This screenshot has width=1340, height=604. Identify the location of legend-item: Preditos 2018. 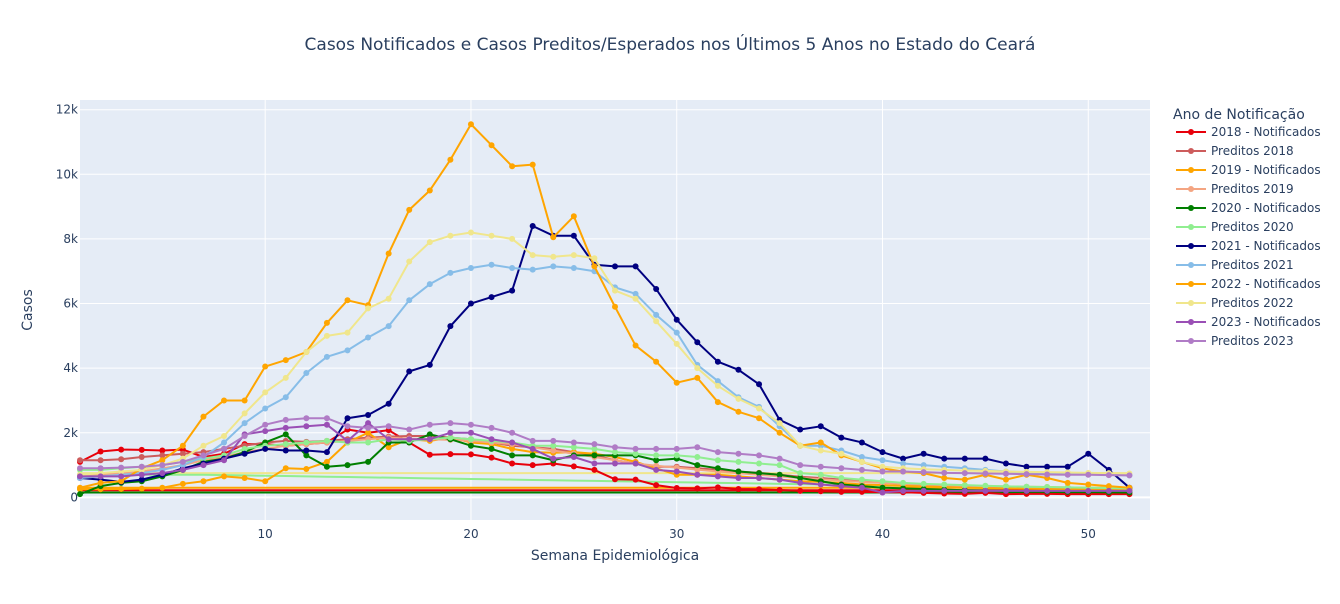
(1235, 151).